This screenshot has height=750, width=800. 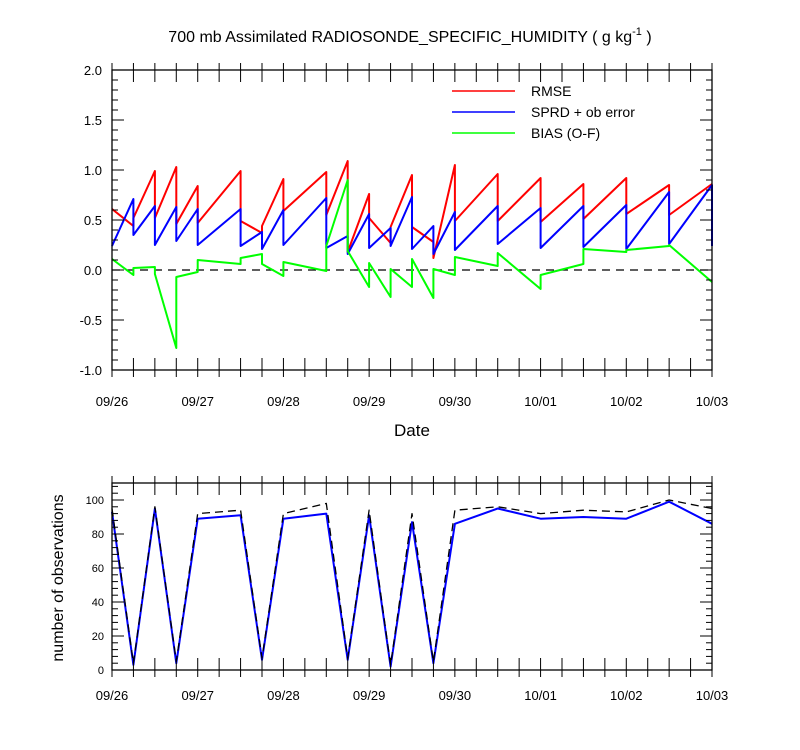 I want to click on y-tick-label-bottom: 100, so click(x=95, y=501).